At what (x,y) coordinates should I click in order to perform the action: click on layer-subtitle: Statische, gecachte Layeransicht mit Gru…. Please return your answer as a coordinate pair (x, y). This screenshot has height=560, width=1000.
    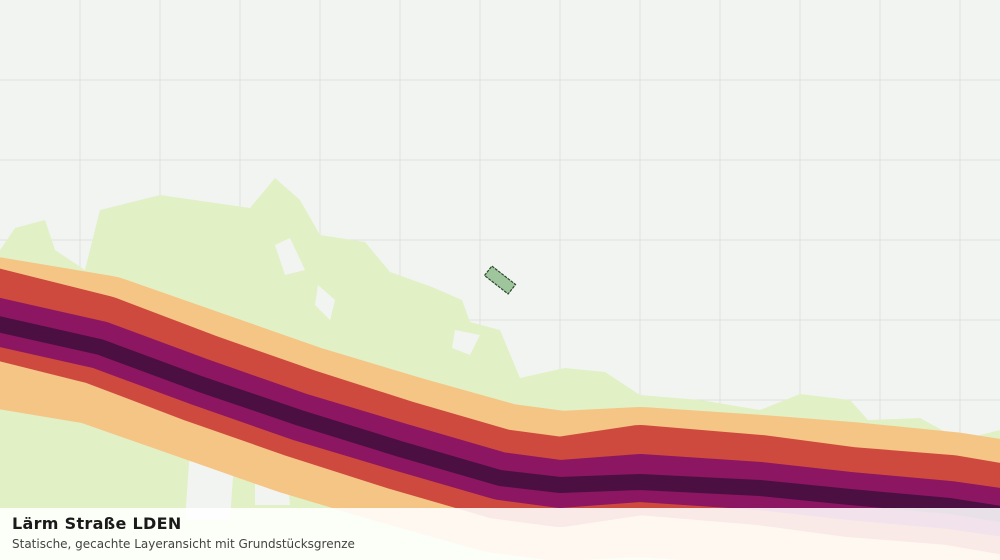
    Looking at the image, I should click on (183, 544).